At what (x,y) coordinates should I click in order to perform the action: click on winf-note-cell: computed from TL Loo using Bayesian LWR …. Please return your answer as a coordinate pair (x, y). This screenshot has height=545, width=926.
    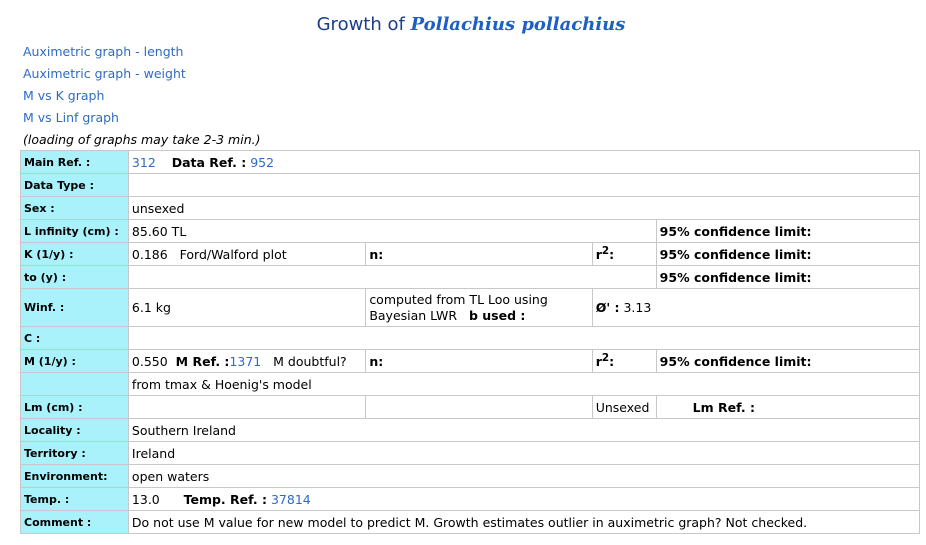
    Looking at the image, I should click on (479, 307).